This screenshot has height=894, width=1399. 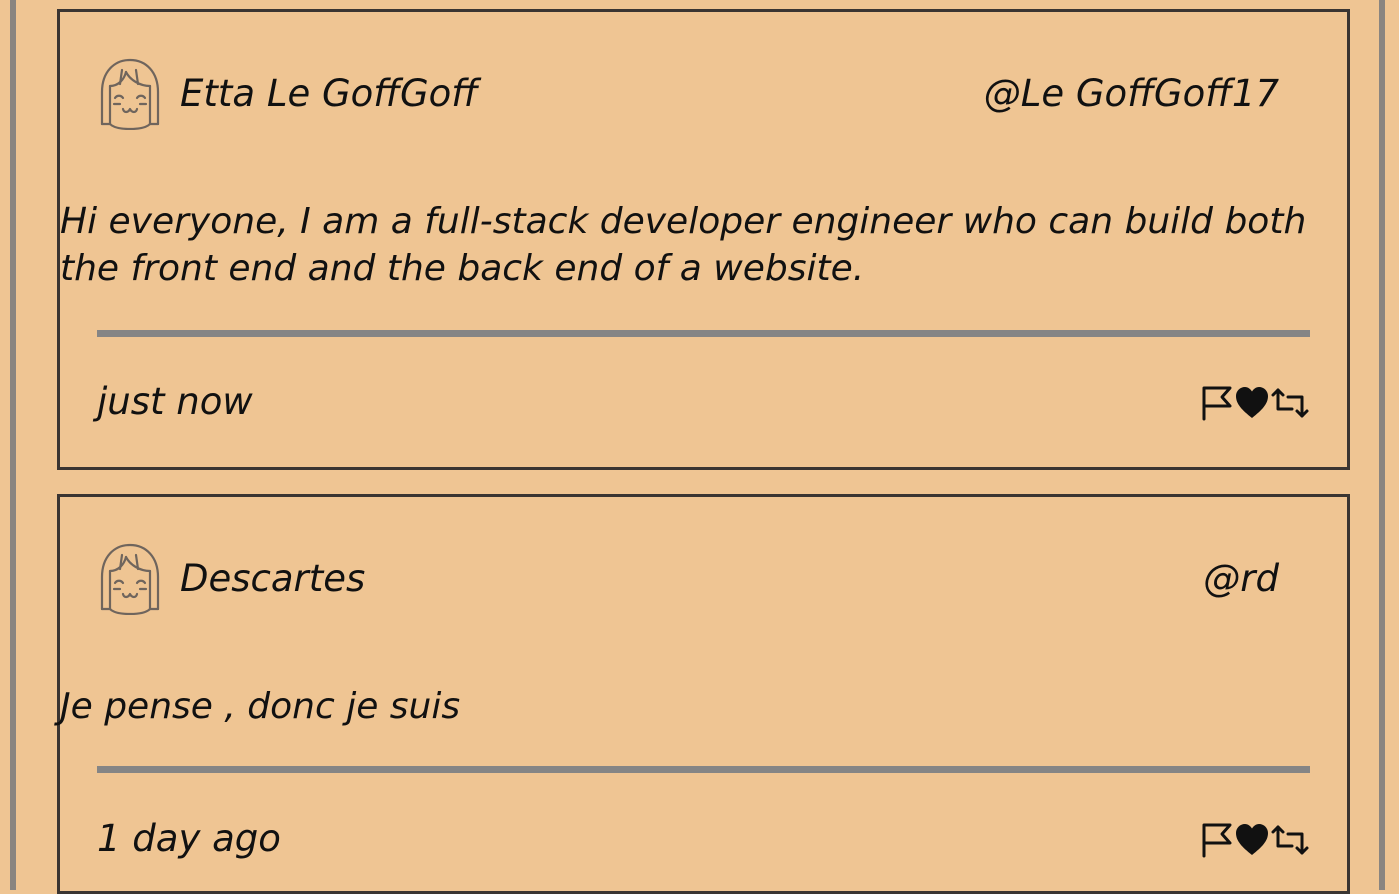 I want to click on tweet-footer: 1 day ago, so click(x=703, y=838).